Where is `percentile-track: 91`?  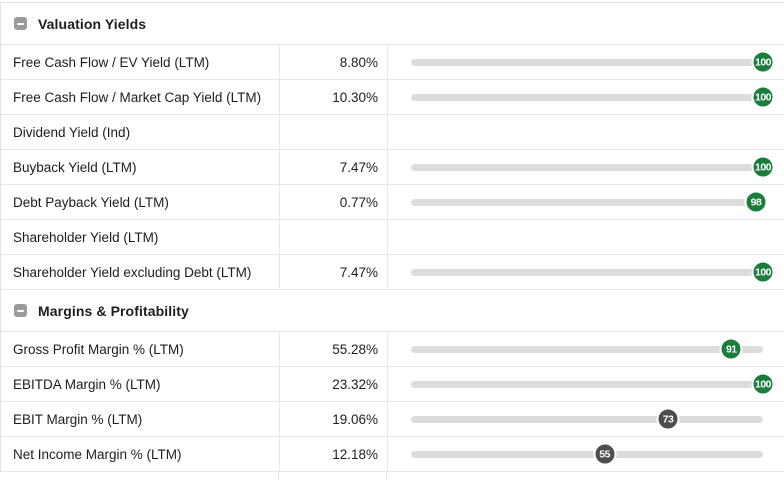 percentile-track: 91 is located at coordinates (587, 349).